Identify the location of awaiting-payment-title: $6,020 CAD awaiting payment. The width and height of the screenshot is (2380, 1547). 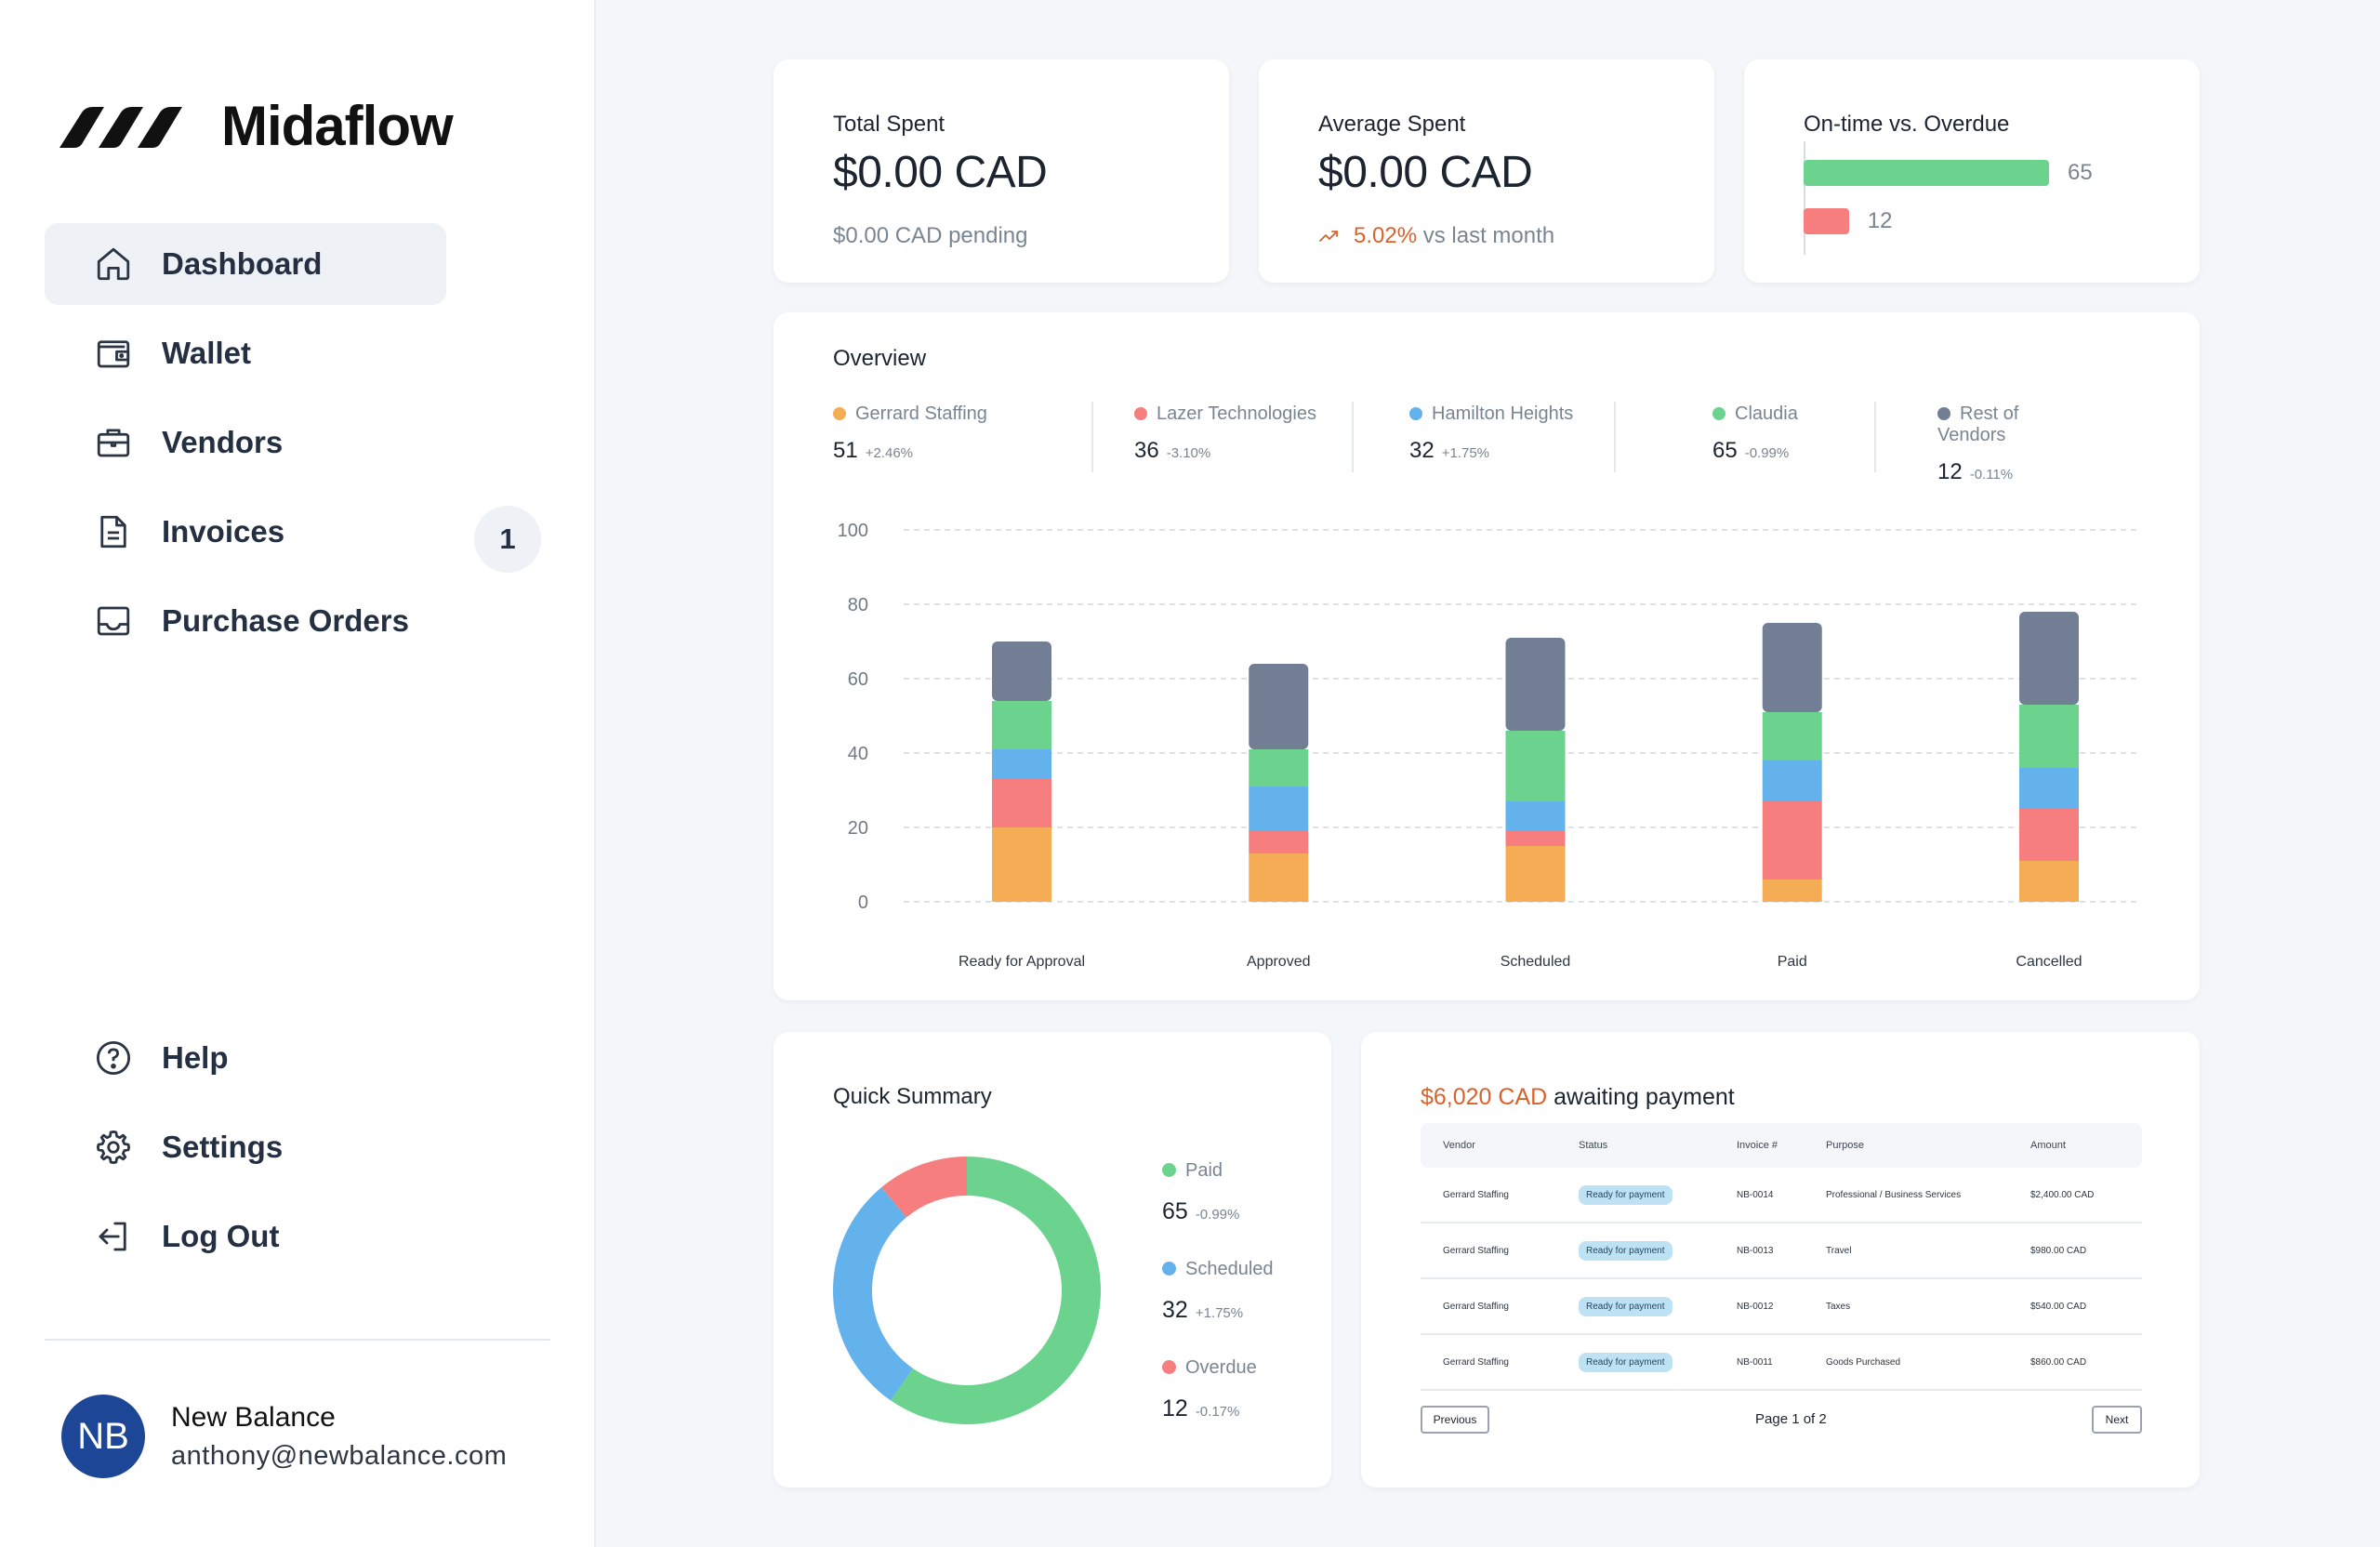
(1578, 1097).